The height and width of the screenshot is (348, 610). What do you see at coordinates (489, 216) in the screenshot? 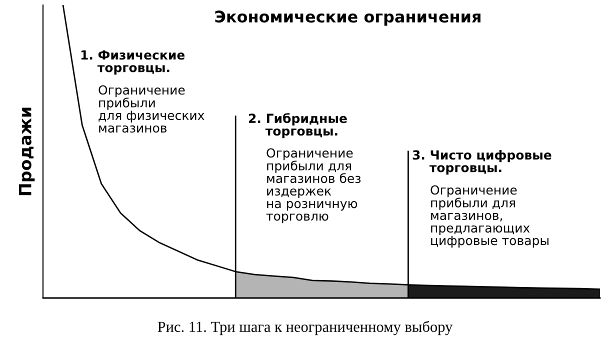
I see `annotation: Ограничение прибыли для магазинов, предлагающих цифровые товары` at bounding box center [489, 216].